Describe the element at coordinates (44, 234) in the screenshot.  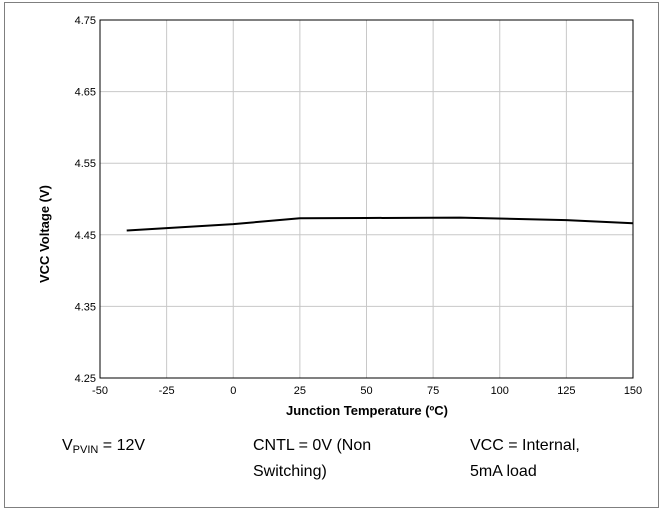
I see `y-axis-label: VCC Voltage (V)` at that location.